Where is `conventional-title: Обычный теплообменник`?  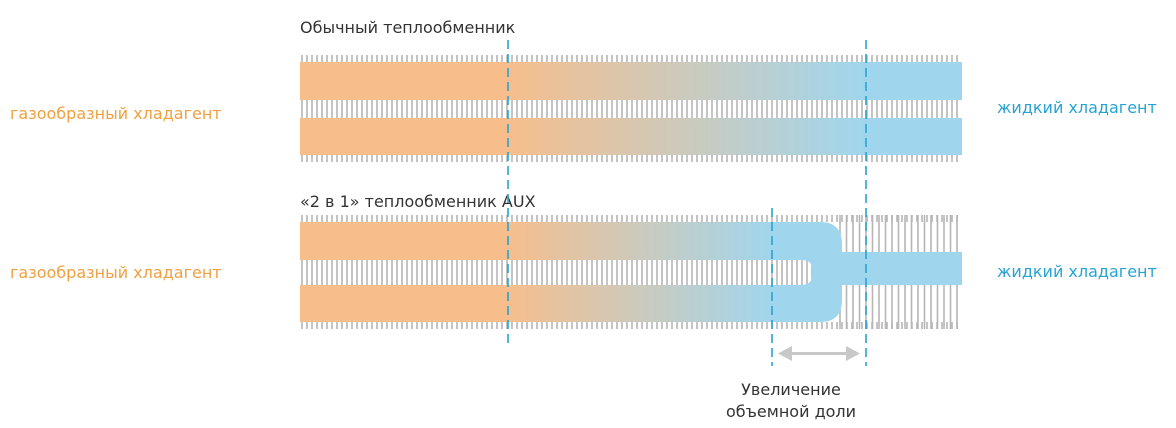
conventional-title: Обычный теплообменник is located at coordinates (408, 27).